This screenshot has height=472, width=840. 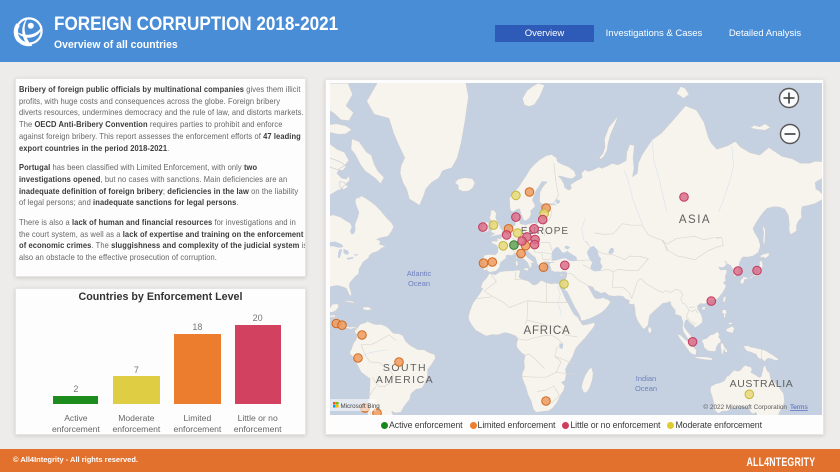 What do you see at coordinates (762, 384) in the screenshot?
I see `svg-text: AUSTRALIA` at bounding box center [762, 384].